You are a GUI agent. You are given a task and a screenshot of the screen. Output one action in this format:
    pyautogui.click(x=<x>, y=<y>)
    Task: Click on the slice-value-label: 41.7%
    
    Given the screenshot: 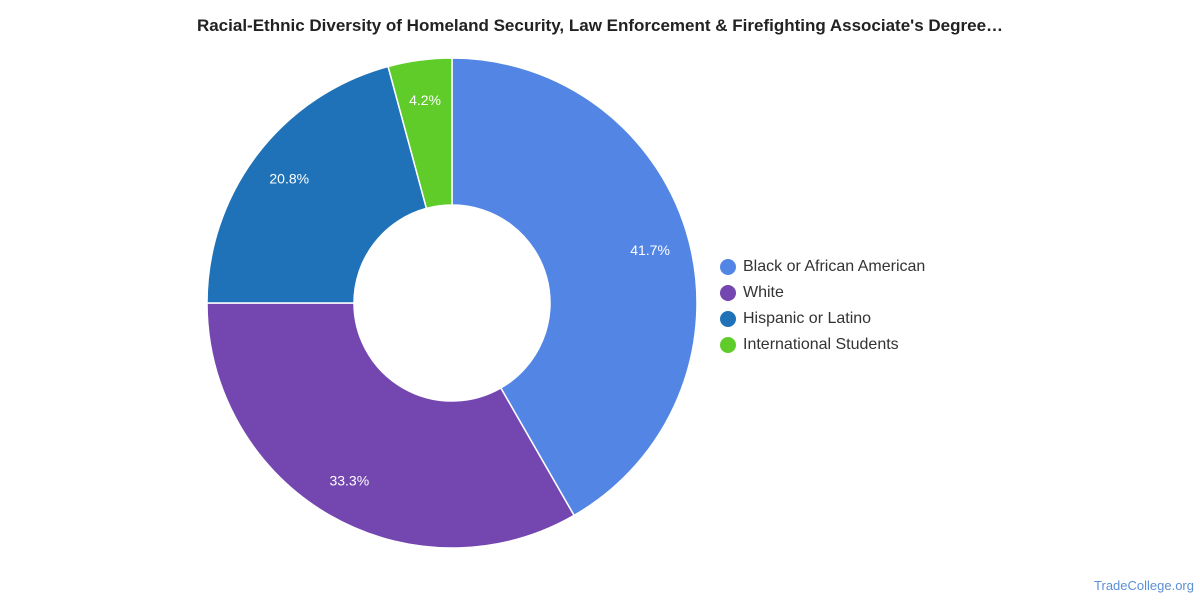 What is the action you would take?
    pyautogui.click(x=650, y=250)
    